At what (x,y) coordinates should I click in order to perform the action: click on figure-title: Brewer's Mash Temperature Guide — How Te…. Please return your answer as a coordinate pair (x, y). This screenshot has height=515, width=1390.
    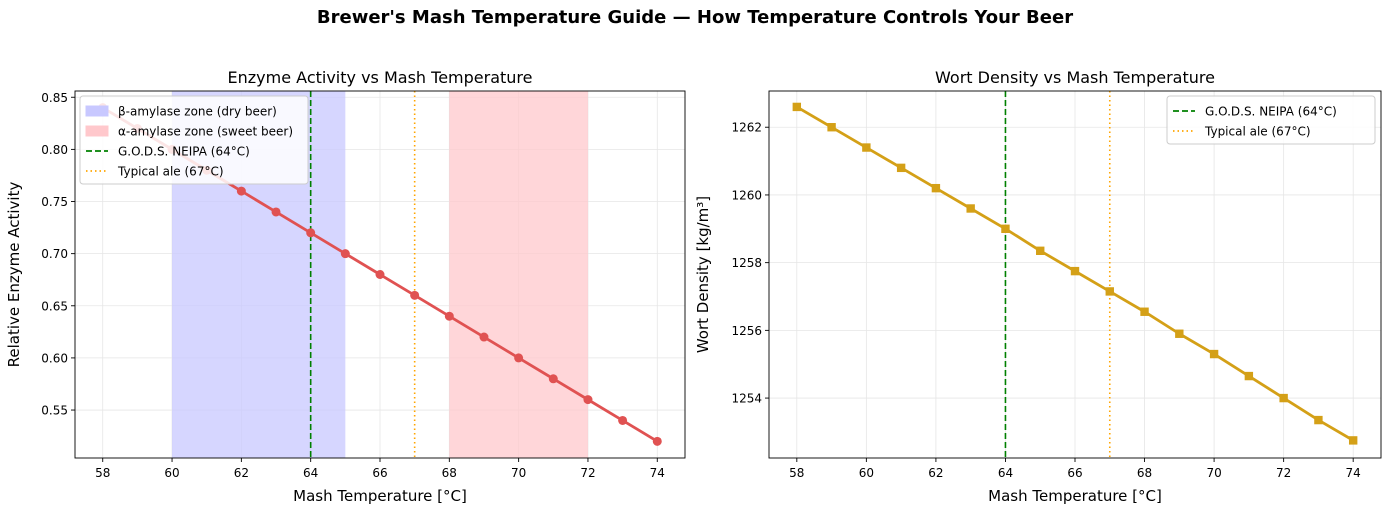
    Looking at the image, I should click on (695, 17).